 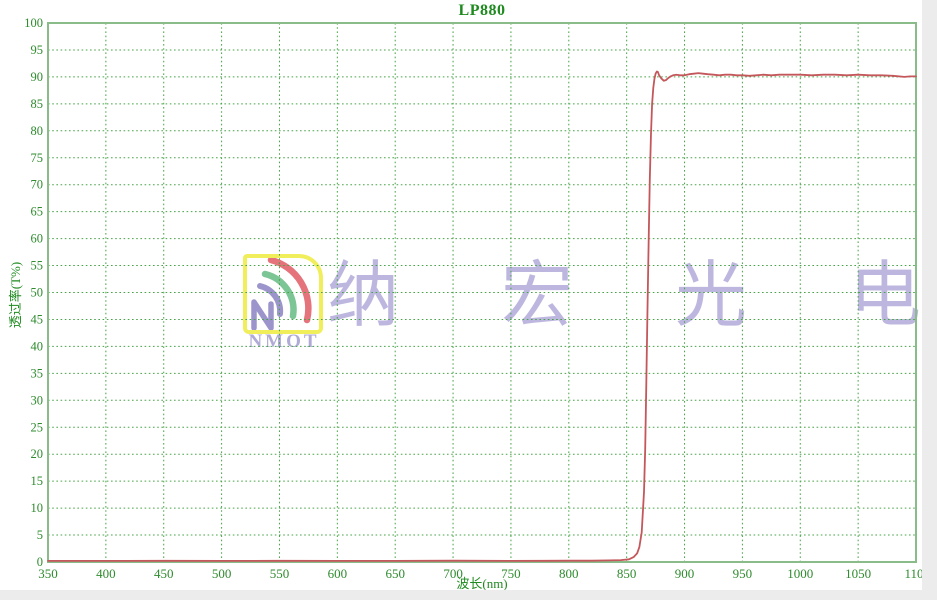 I want to click on x-tick-label: 700, so click(x=453, y=573).